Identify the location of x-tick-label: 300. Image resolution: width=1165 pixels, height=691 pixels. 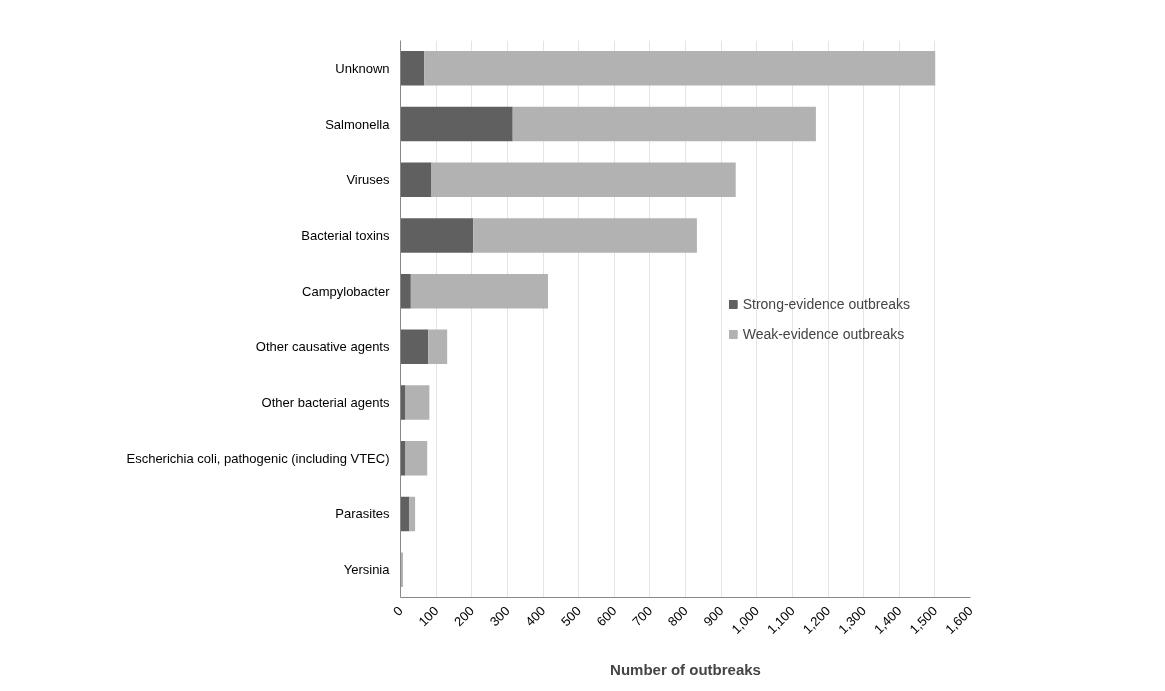
(499, 616).